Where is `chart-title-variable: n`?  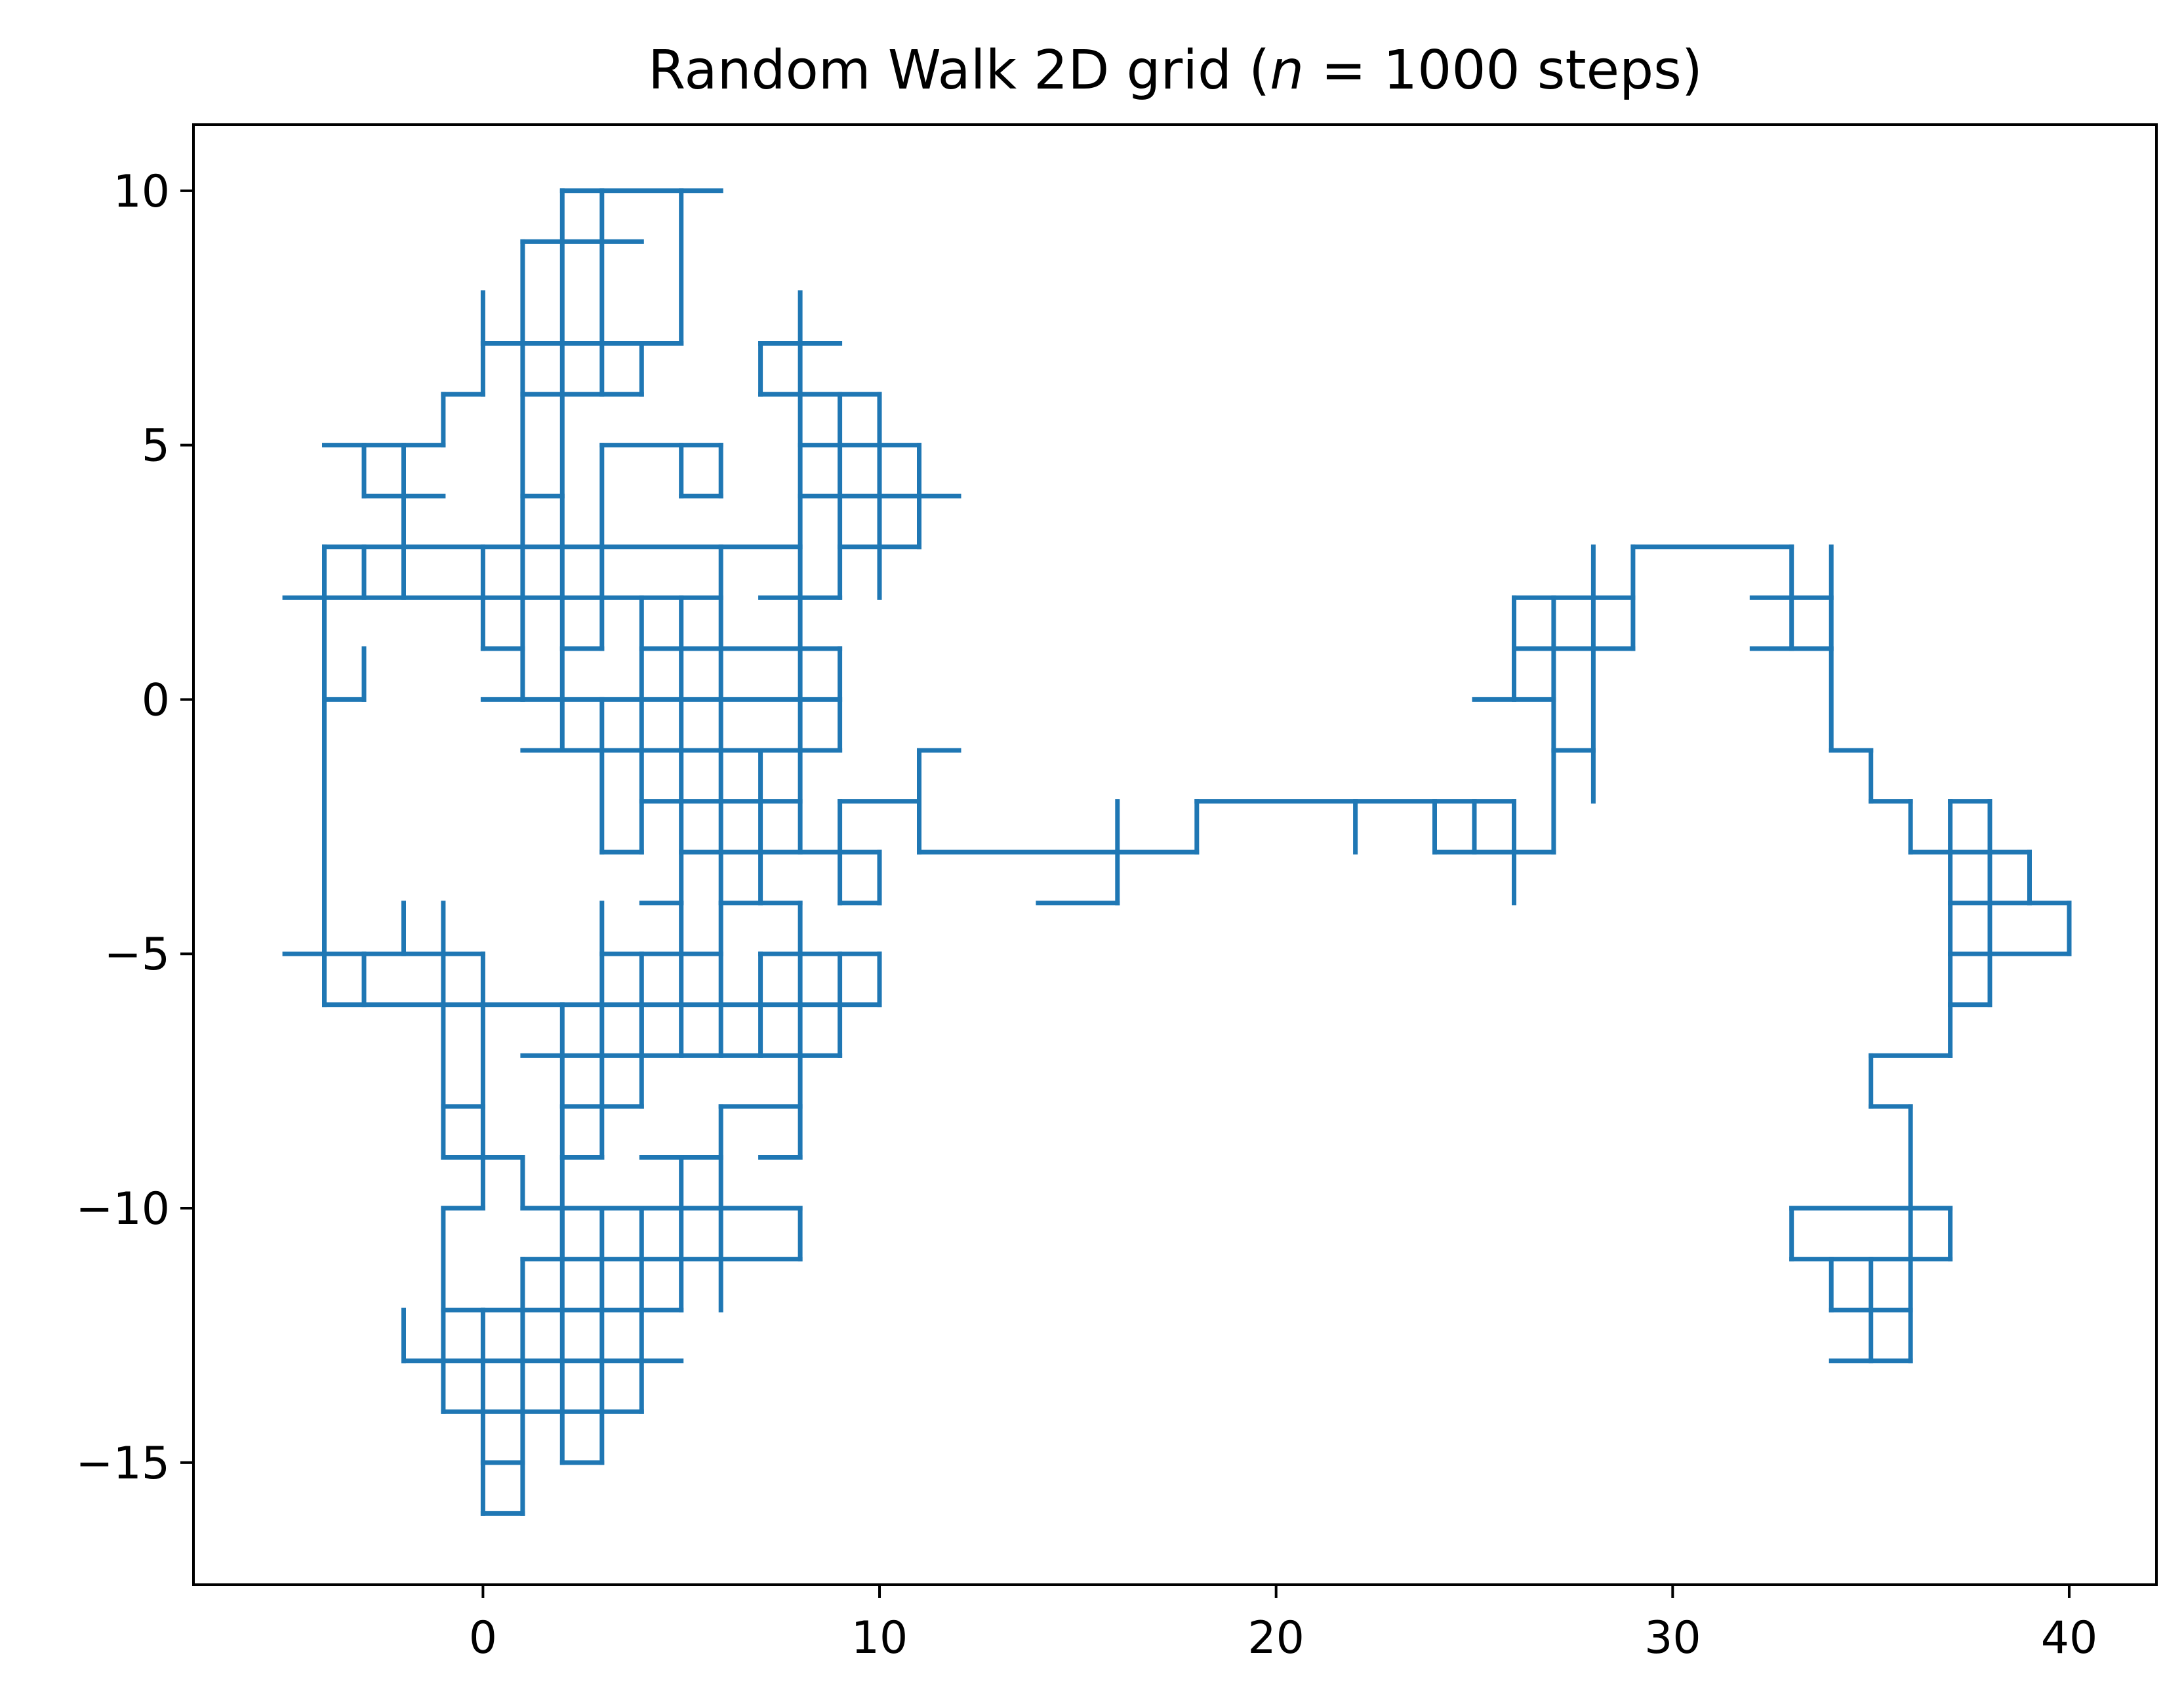 chart-title-variable: n is located at coordinates (1287, 70).